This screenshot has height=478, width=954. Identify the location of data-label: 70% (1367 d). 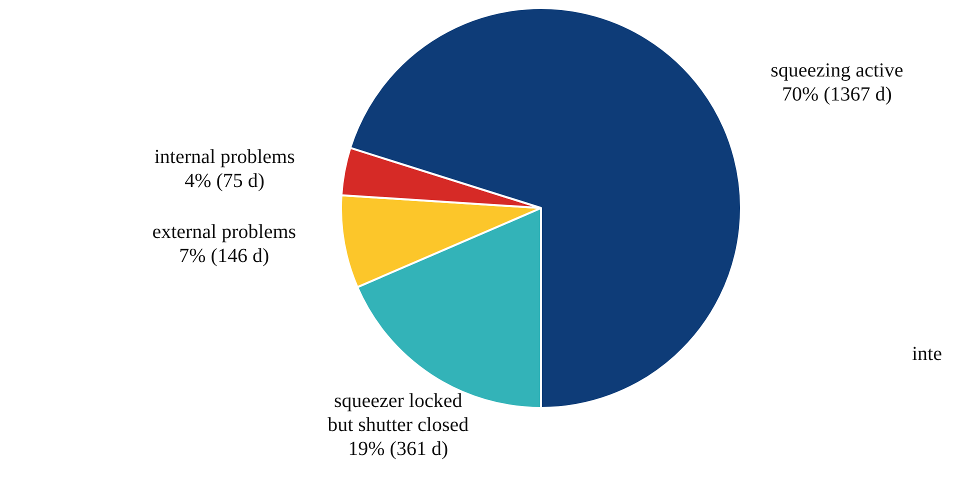
(837, 95).